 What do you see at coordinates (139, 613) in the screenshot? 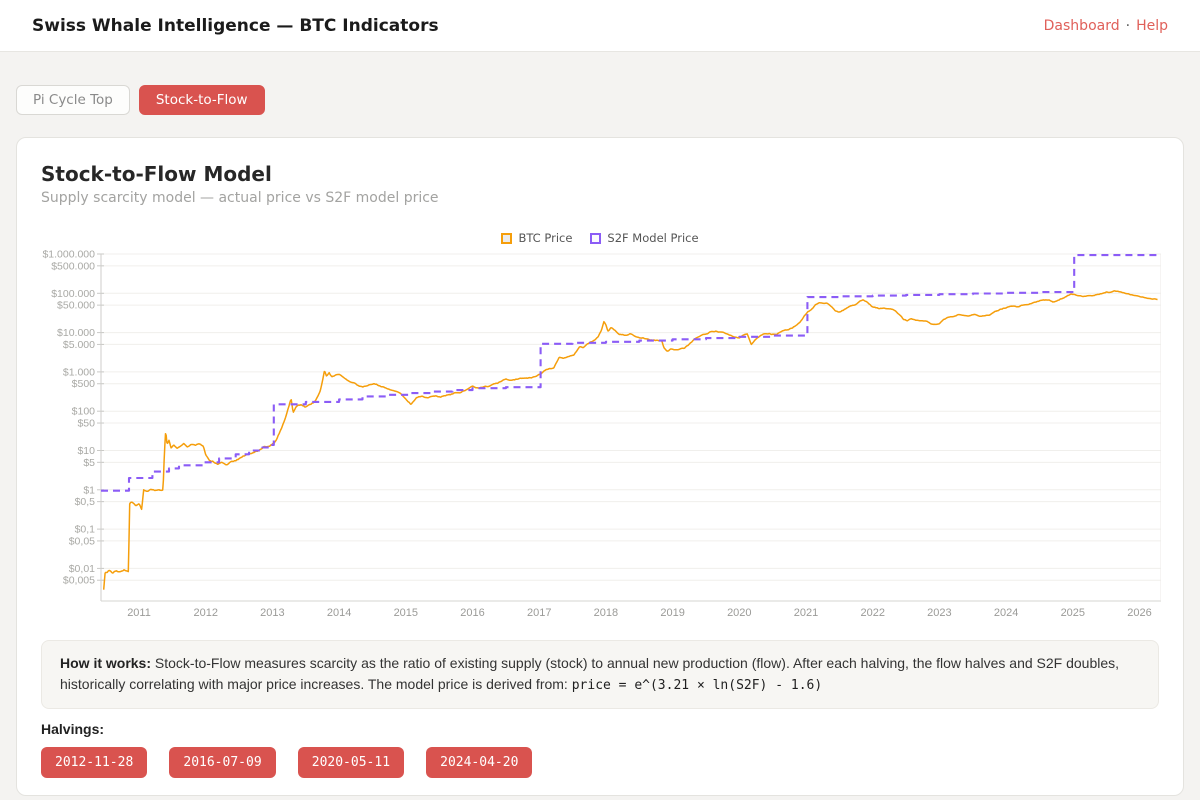
I see `x-tick-label: 2011` at bounding box center [139, 613].